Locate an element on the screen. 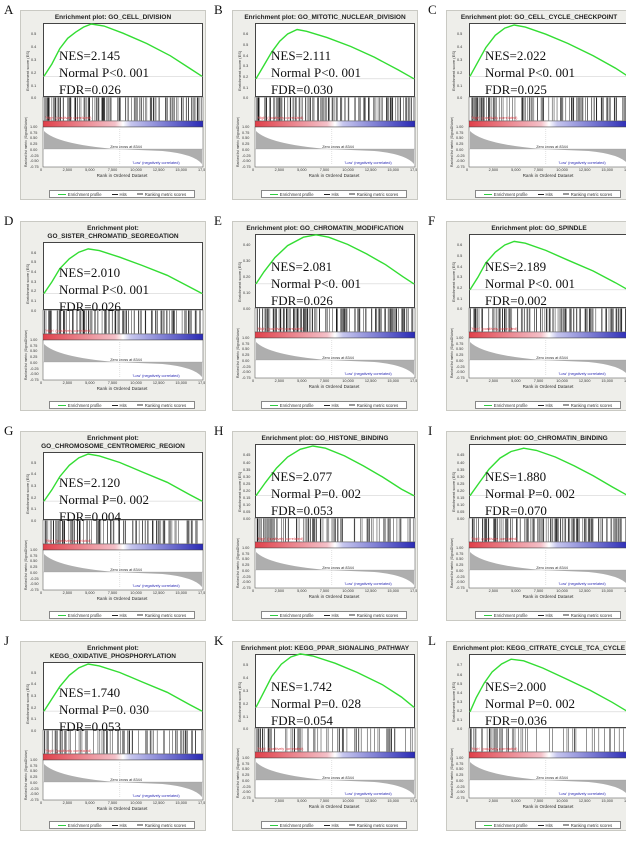 The width and height of the screenshot is (626, 842). hits-box is located at coordinates (123, 532).